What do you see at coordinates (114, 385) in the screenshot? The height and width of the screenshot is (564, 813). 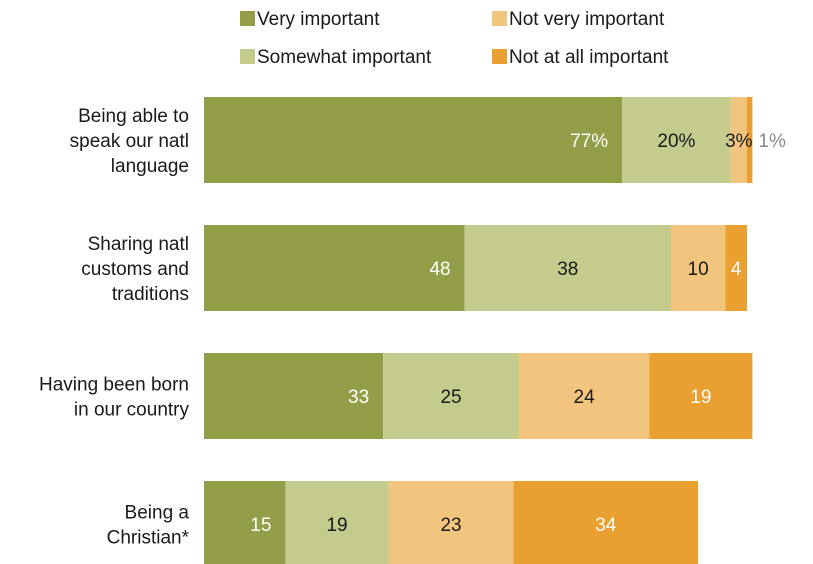 I see `category-label-2-line-0: Having been born` at bounding box center [114, 385].